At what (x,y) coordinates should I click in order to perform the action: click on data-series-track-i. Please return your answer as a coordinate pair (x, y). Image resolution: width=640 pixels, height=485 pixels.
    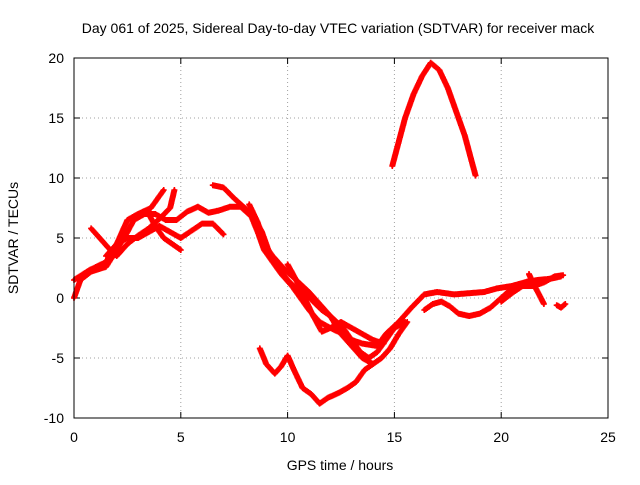
    Looking at the image, I should click on (333, 363).